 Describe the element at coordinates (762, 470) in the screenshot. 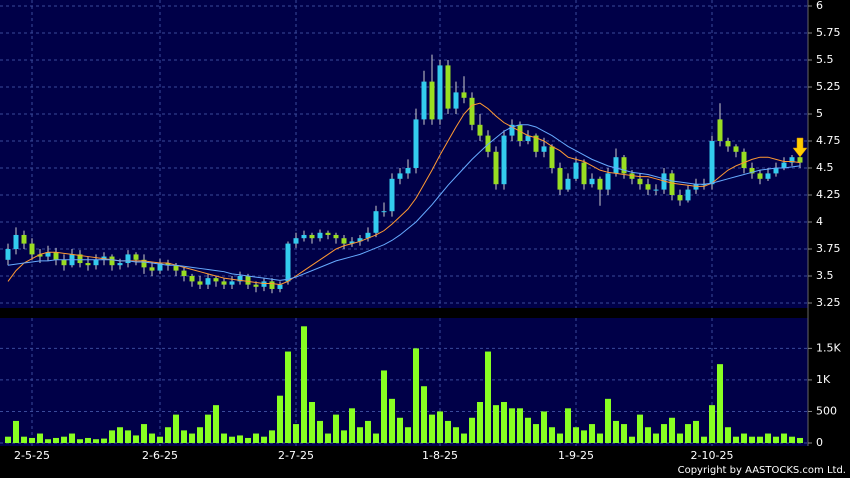

I see `copyright: Copyright by AASTOCKS.com Ltd.` at that location.